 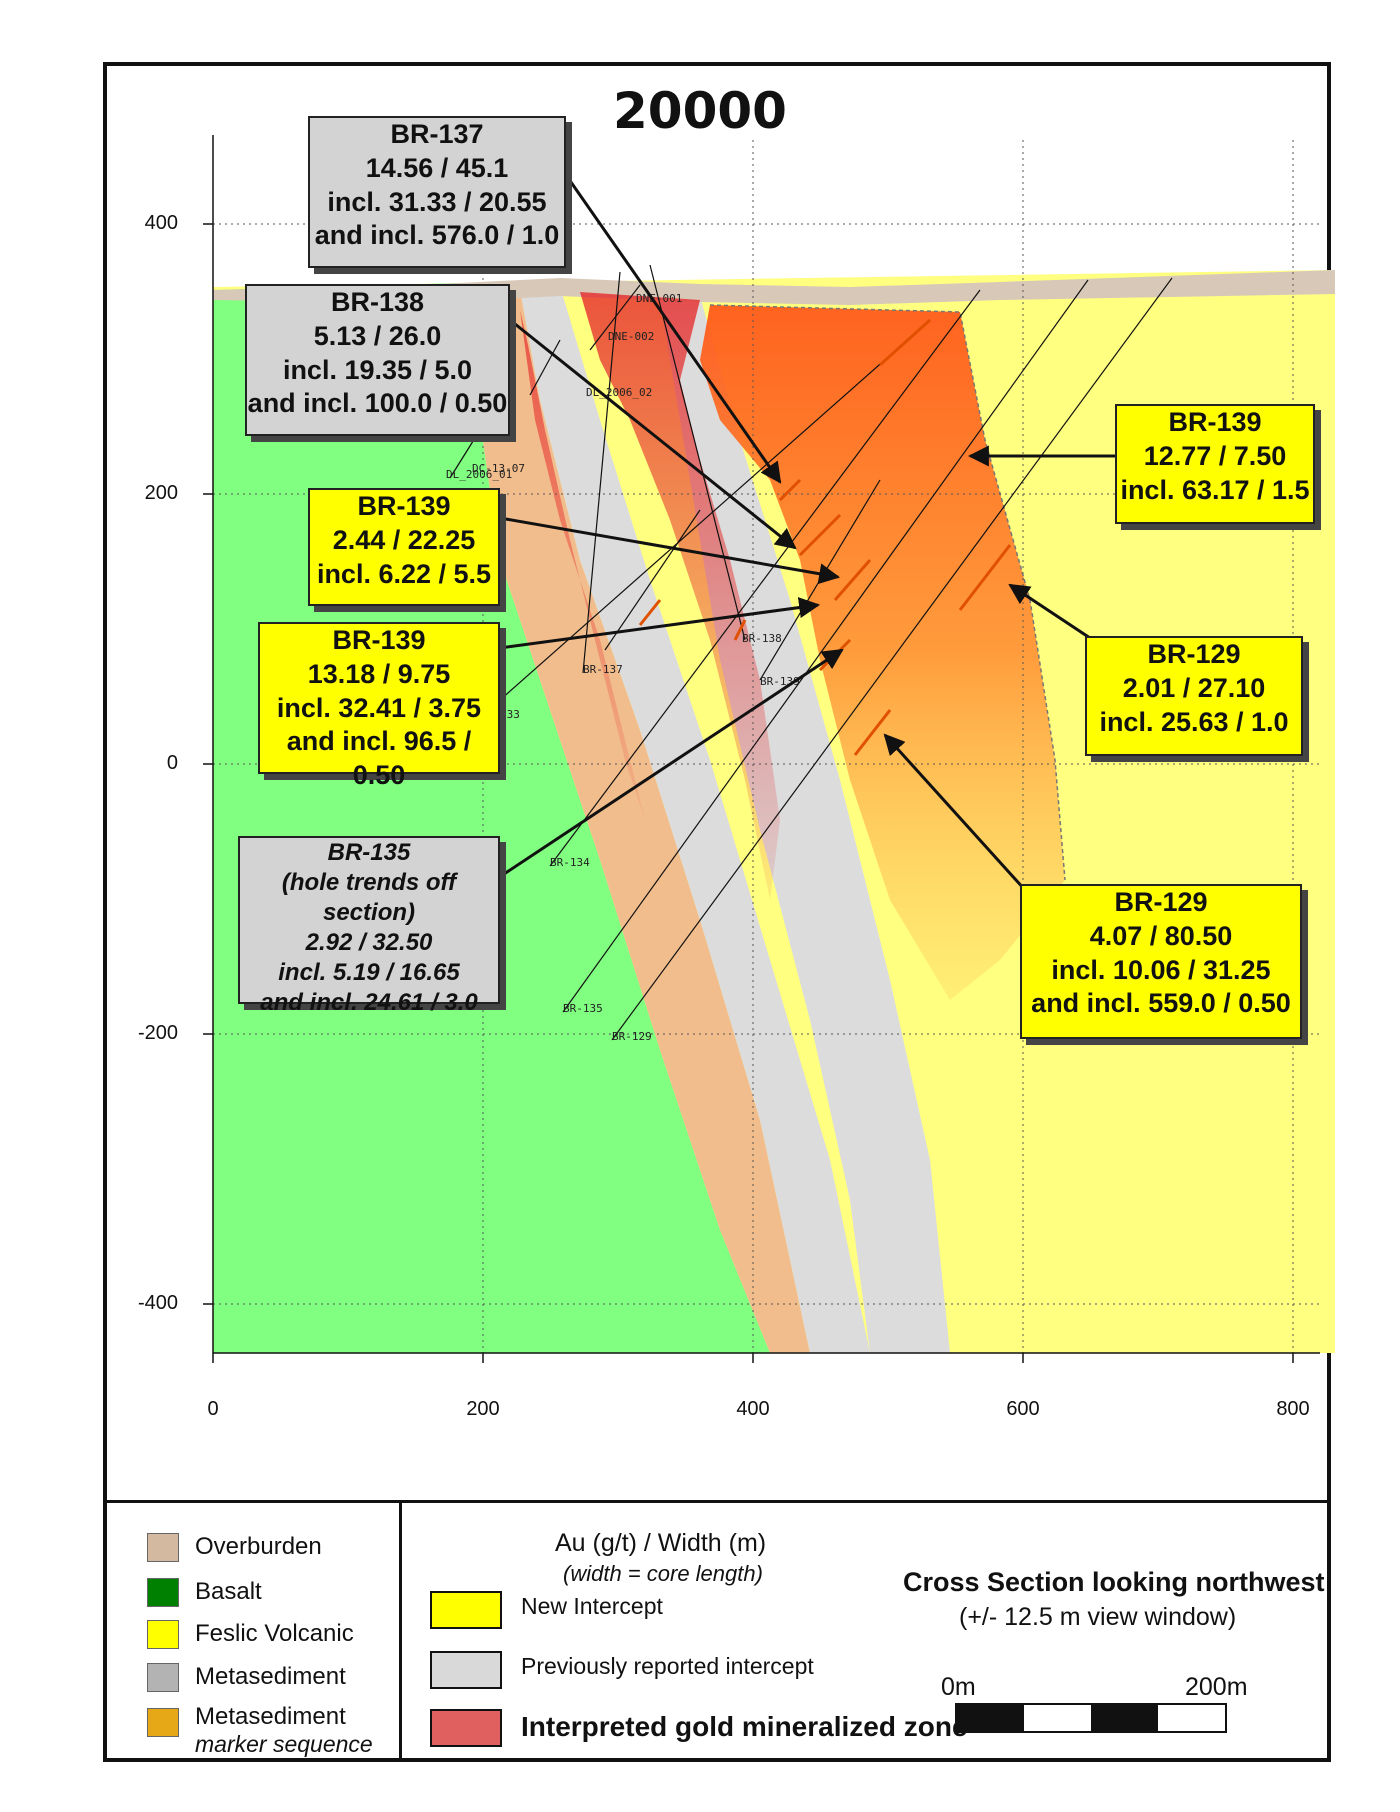 I want to click on callout-line: BR-138, so click(x=377, y=302).